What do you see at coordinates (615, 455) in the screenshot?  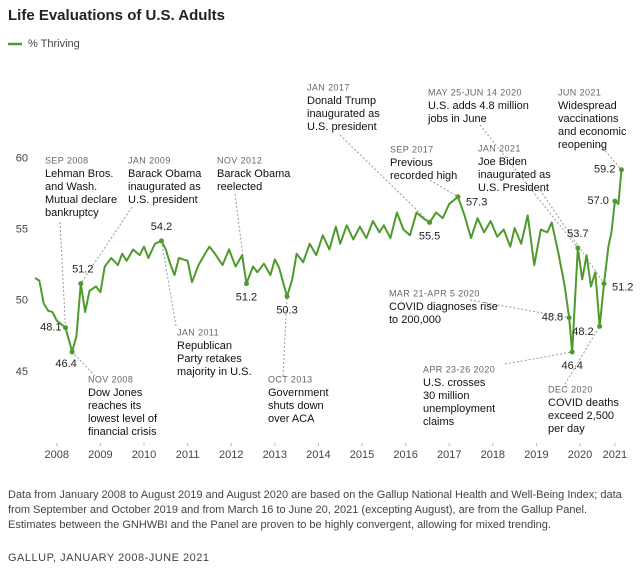 I see `x-tick-label: 2021` at bounding box center [615, 455].